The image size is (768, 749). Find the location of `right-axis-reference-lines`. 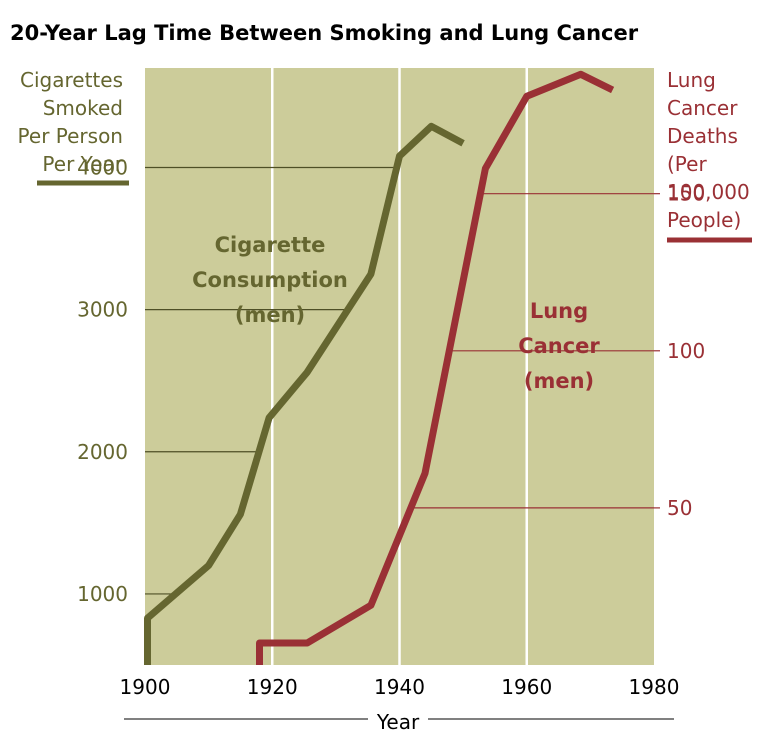

right-axis-reference-lines is located at coordinates (535, 351).